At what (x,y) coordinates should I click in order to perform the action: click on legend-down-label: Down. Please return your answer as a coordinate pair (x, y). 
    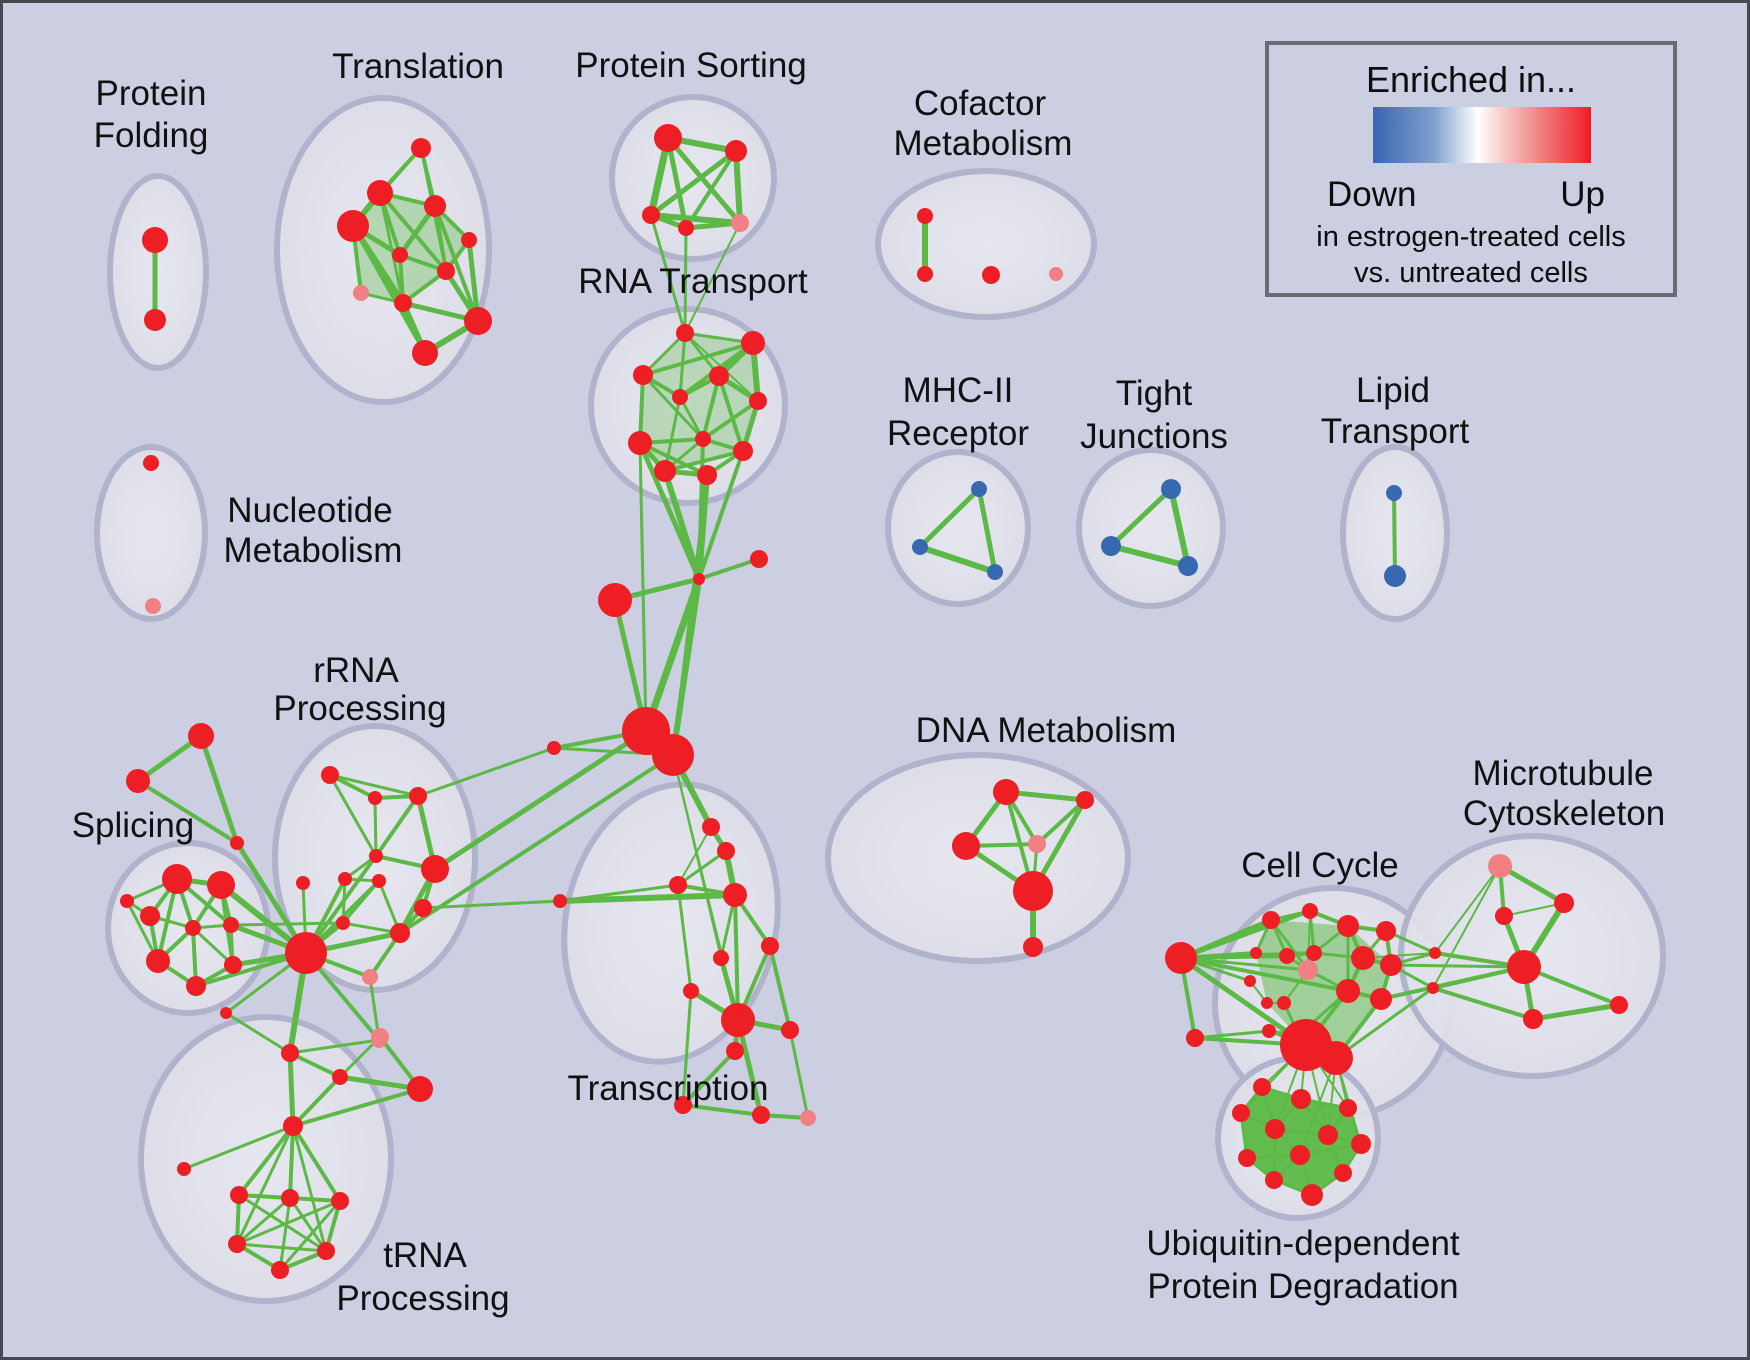
    Looking at the image, I should click on (1372, 194).